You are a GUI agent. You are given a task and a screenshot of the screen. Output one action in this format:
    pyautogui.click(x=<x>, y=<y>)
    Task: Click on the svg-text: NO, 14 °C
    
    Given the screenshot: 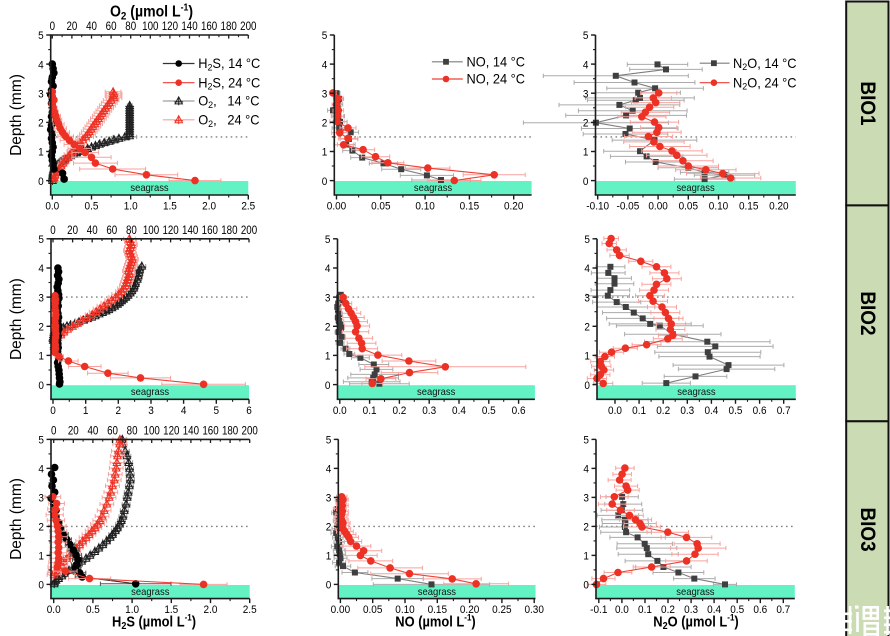 What is the action you would take?
    pyautogui.click(x=496, y=61)
    